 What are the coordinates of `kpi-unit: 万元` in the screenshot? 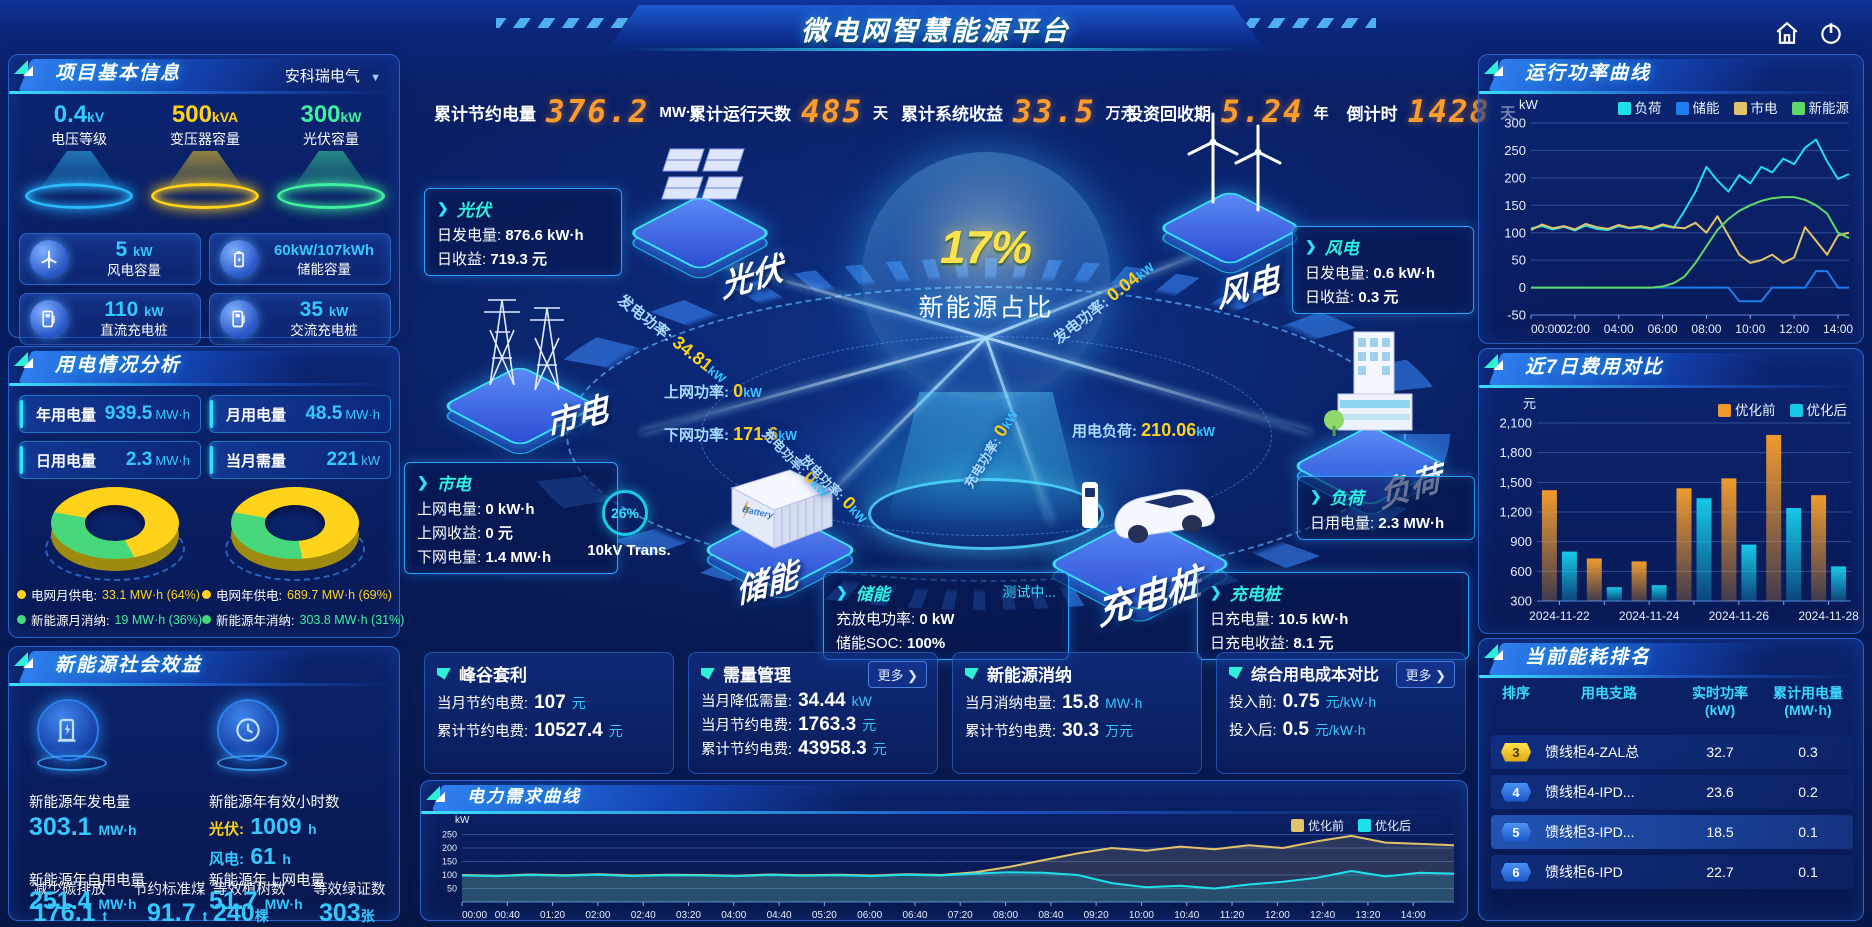 It's located at (1120, 113).